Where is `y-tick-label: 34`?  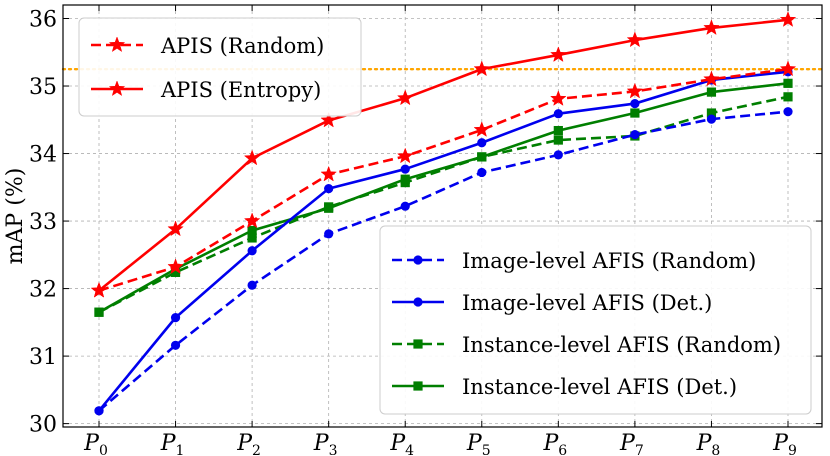
y-tick-label: 34 is located at coordinates (43, 155).